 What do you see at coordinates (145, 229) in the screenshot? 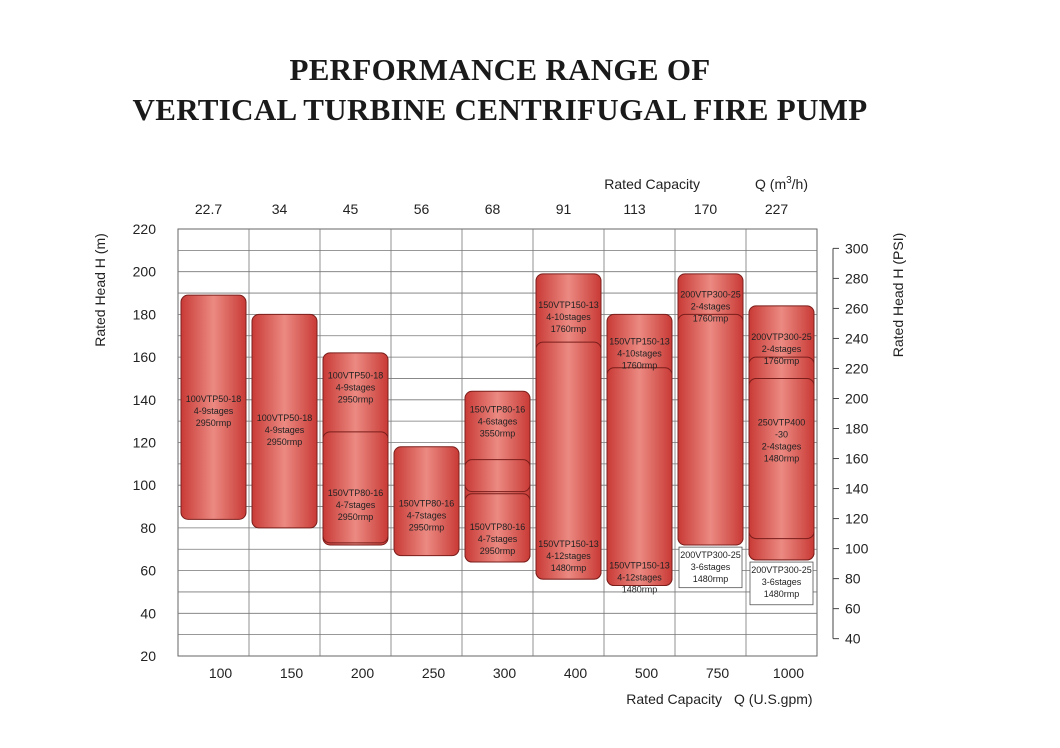
I see `y-tick-label-m: 220` at bounding box center [145, 229].